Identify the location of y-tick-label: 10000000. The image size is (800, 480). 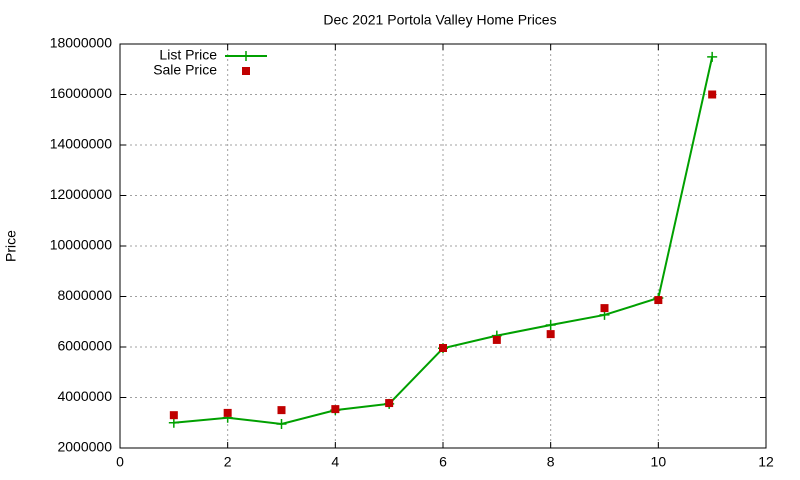
(81, 245).